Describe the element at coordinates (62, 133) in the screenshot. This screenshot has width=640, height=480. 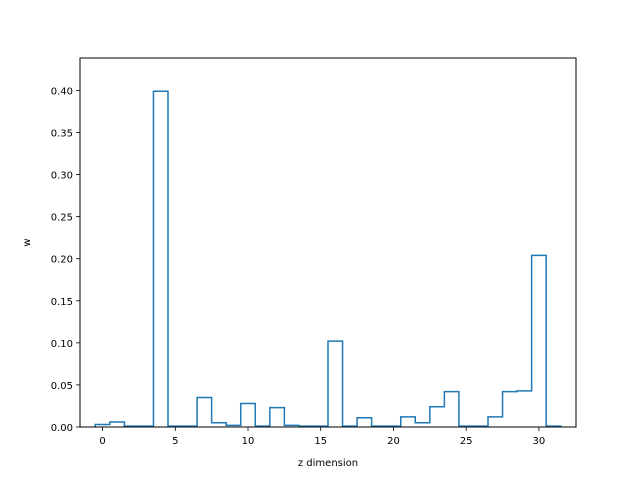
I see `y-tick-label: 0.35` at that location.